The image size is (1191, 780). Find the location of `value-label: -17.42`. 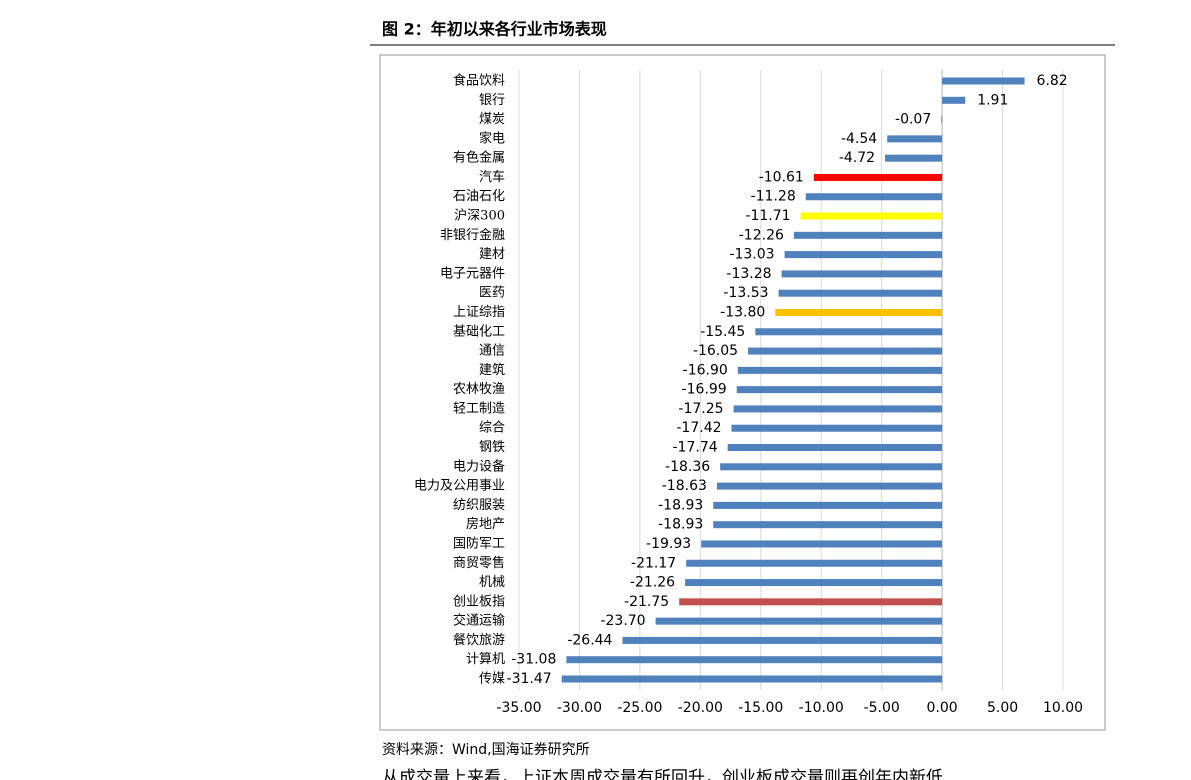

value-label: -17.42 is located at coordinates (698, 428).